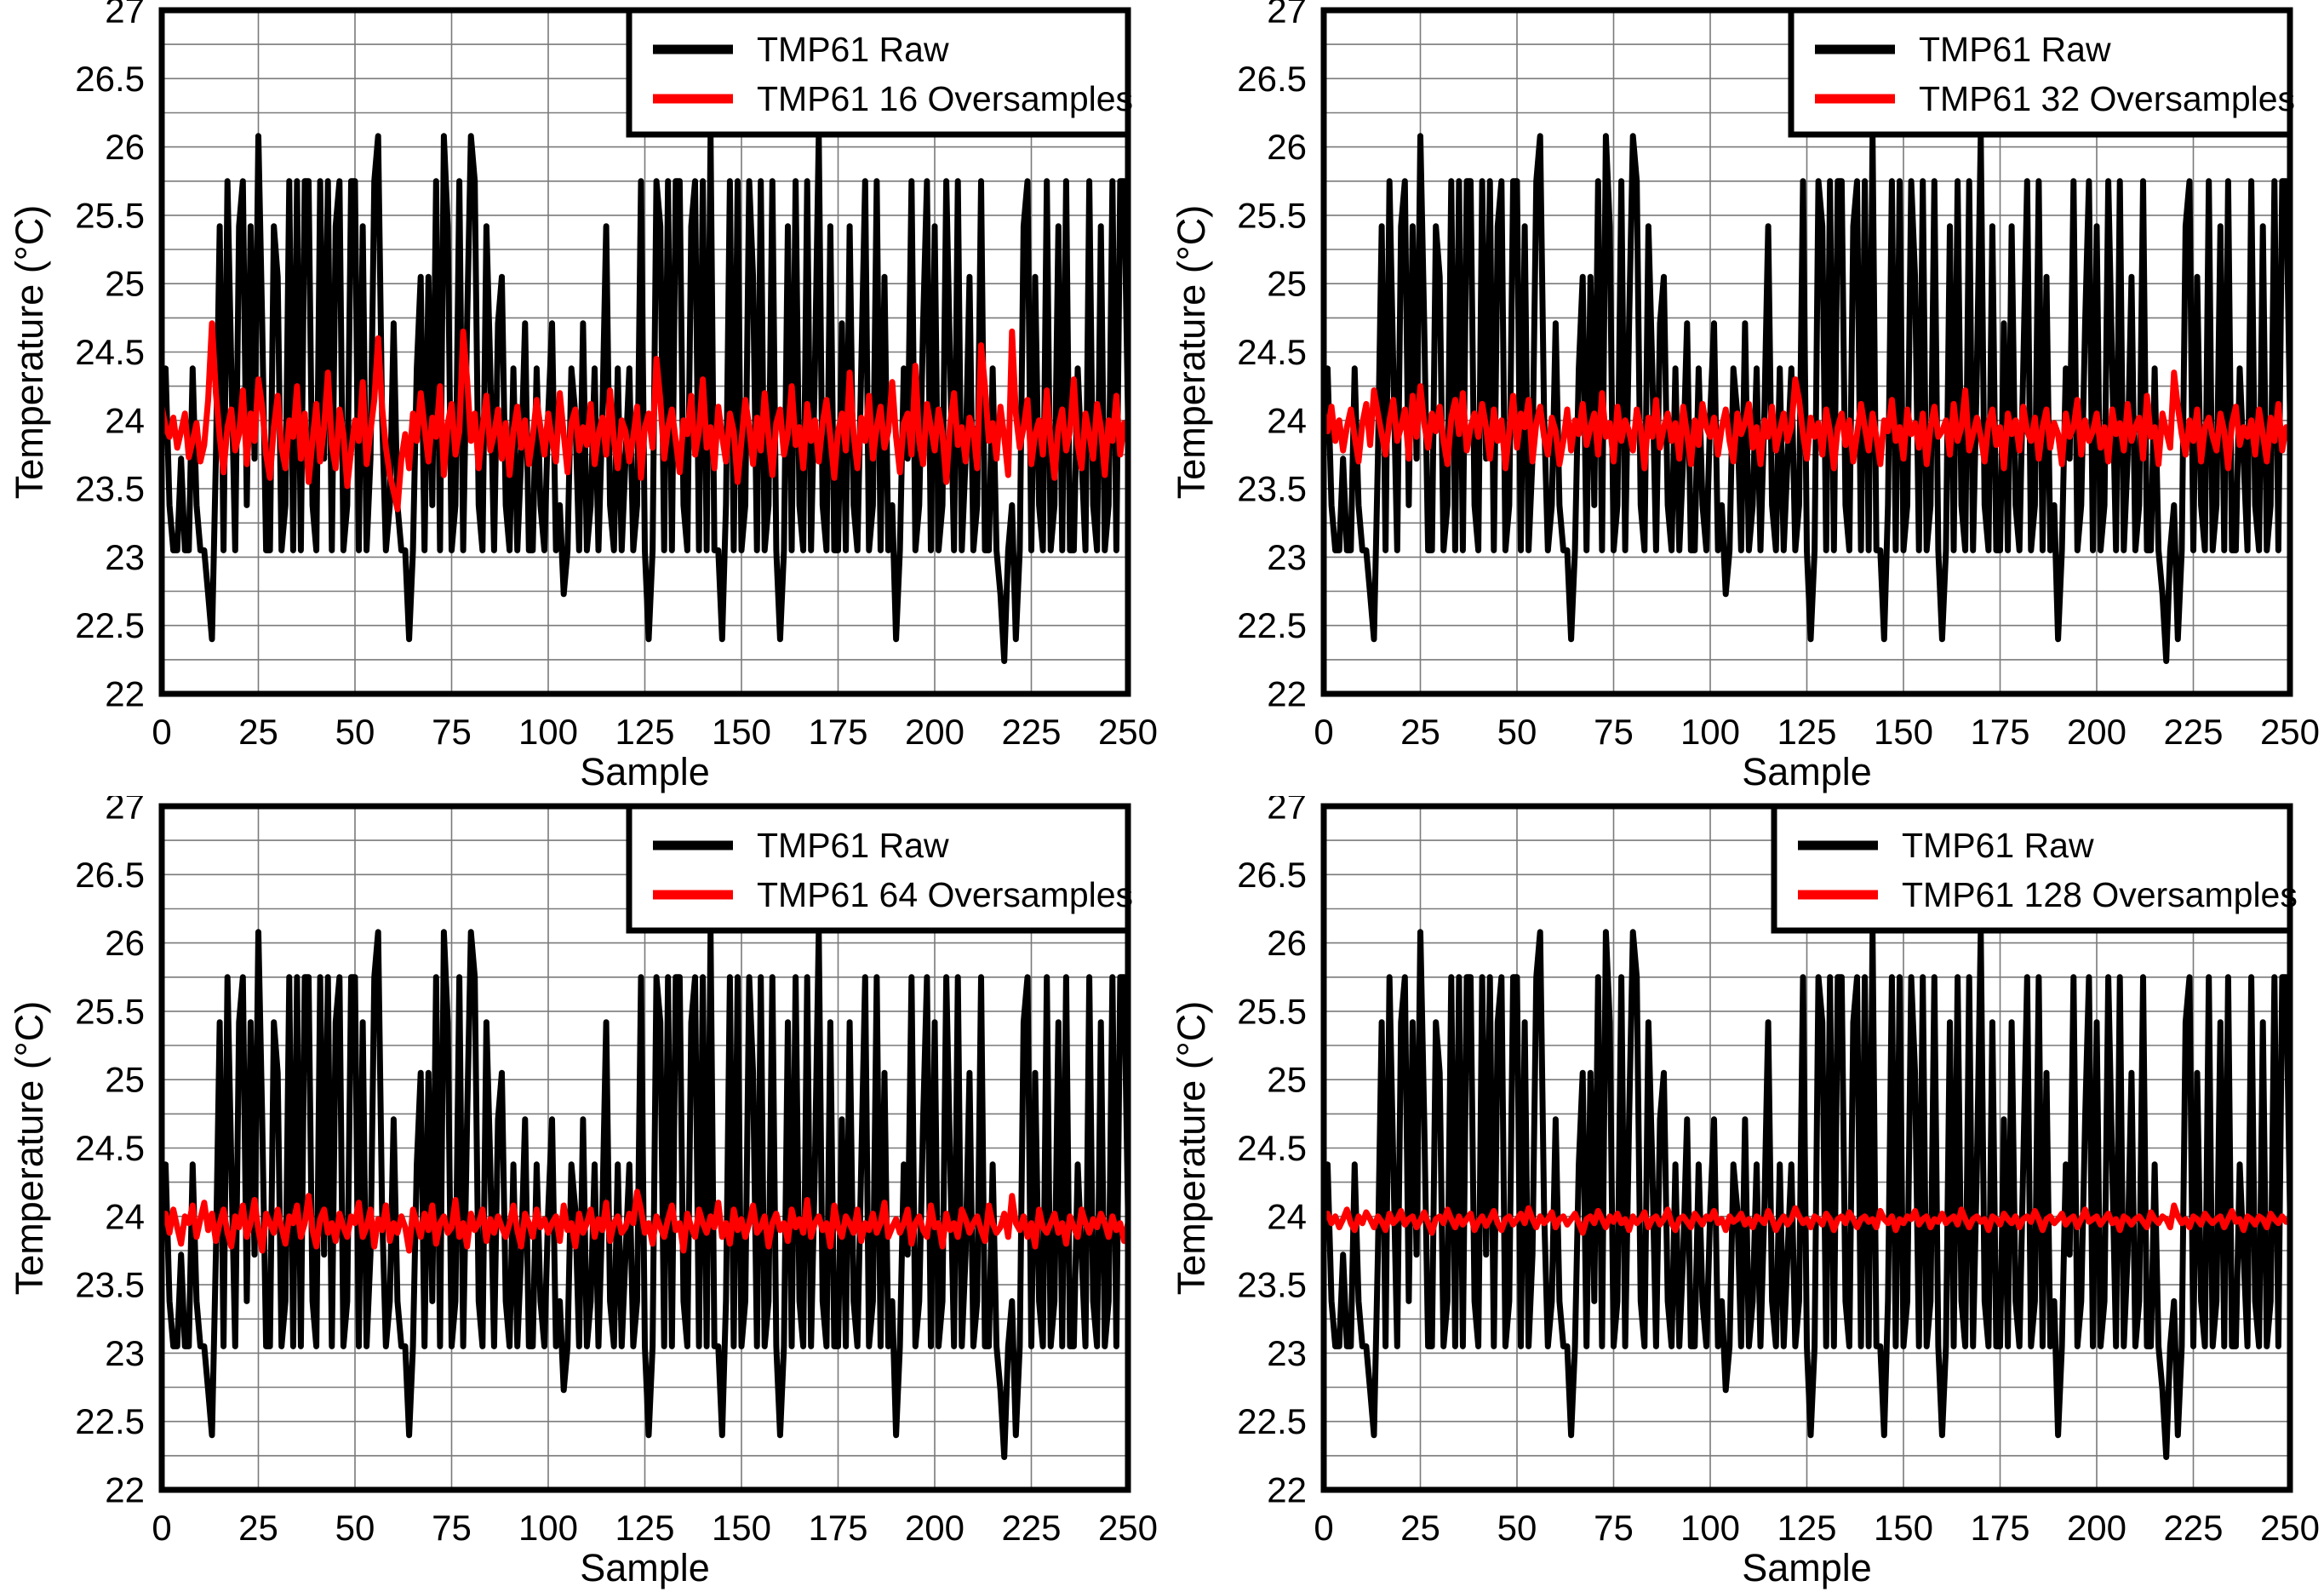 The image size is (2324, 1592). Describe the element at coordinates (644, 416) in the screenshot. I see `series-os16` at that location.